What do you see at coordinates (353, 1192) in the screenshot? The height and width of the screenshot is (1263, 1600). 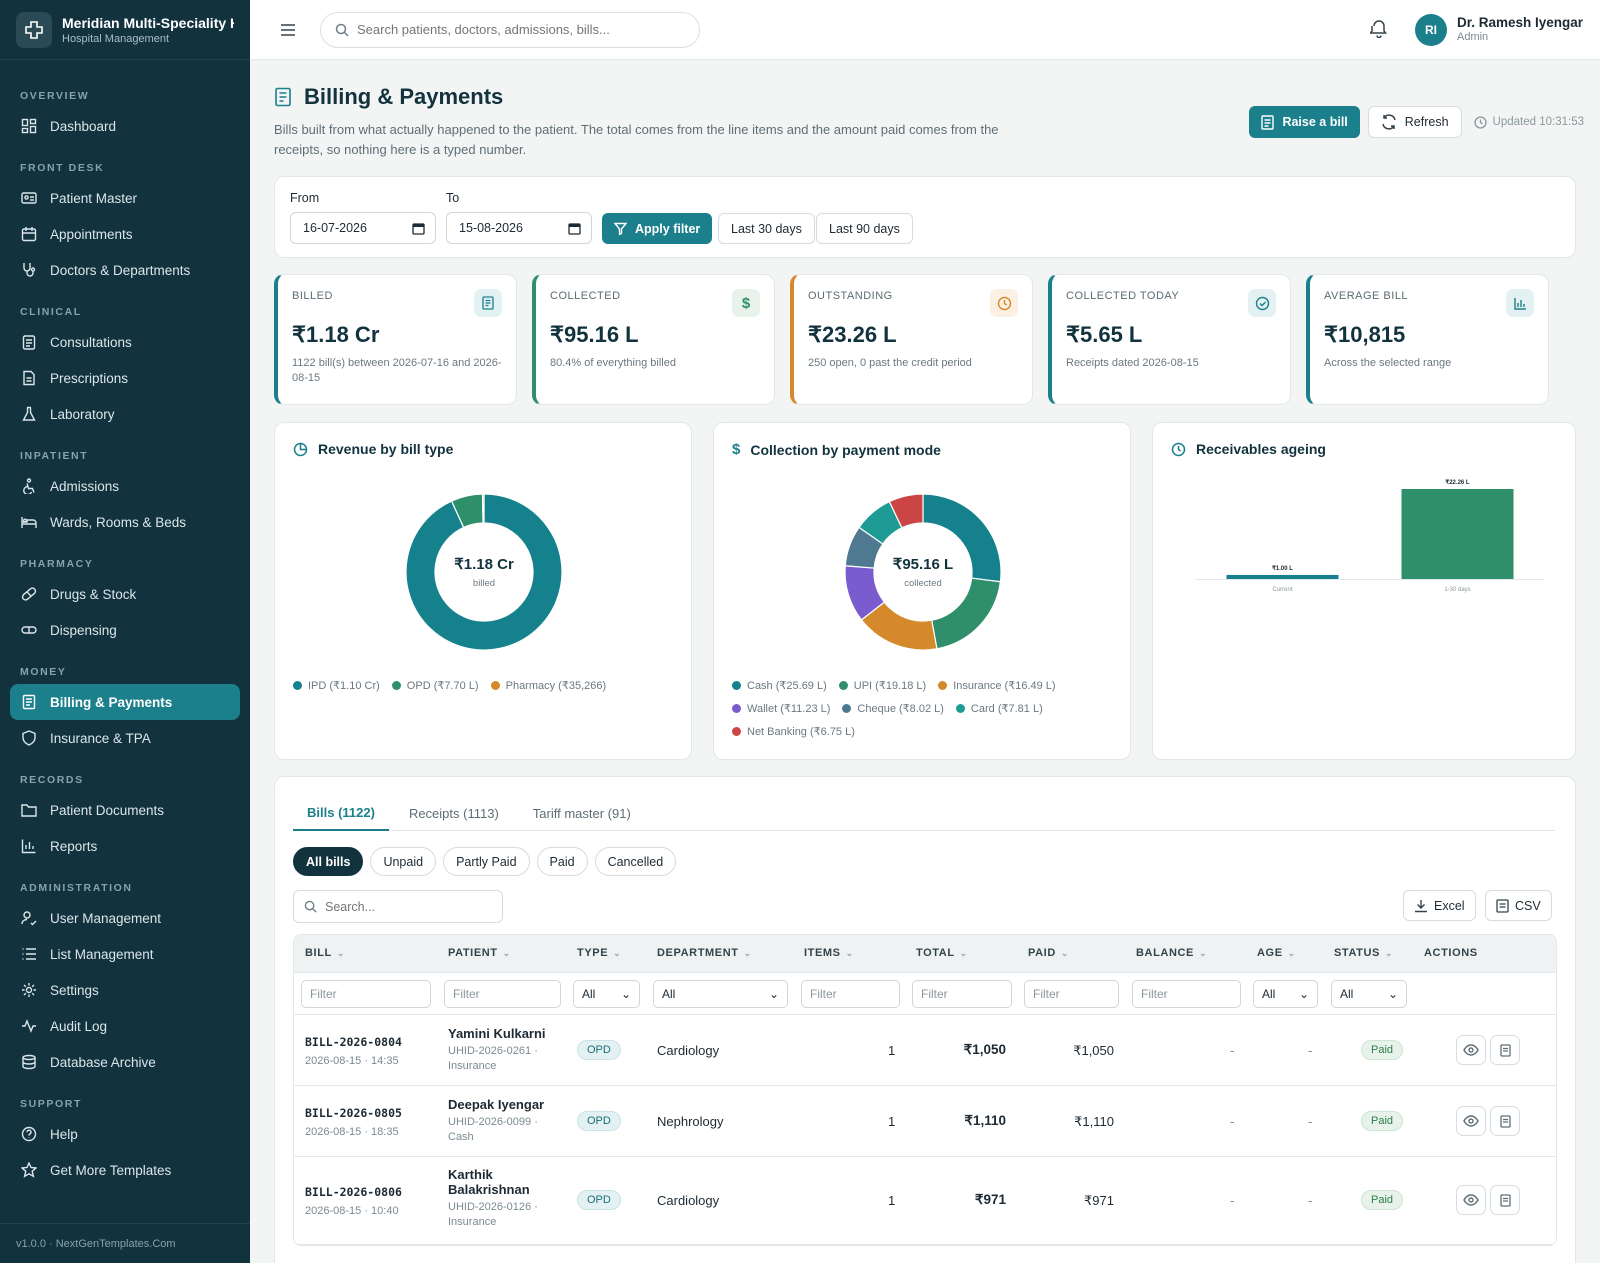 I see `bill-number: BILL-2026-0806` at bounding box center [353, 1192].